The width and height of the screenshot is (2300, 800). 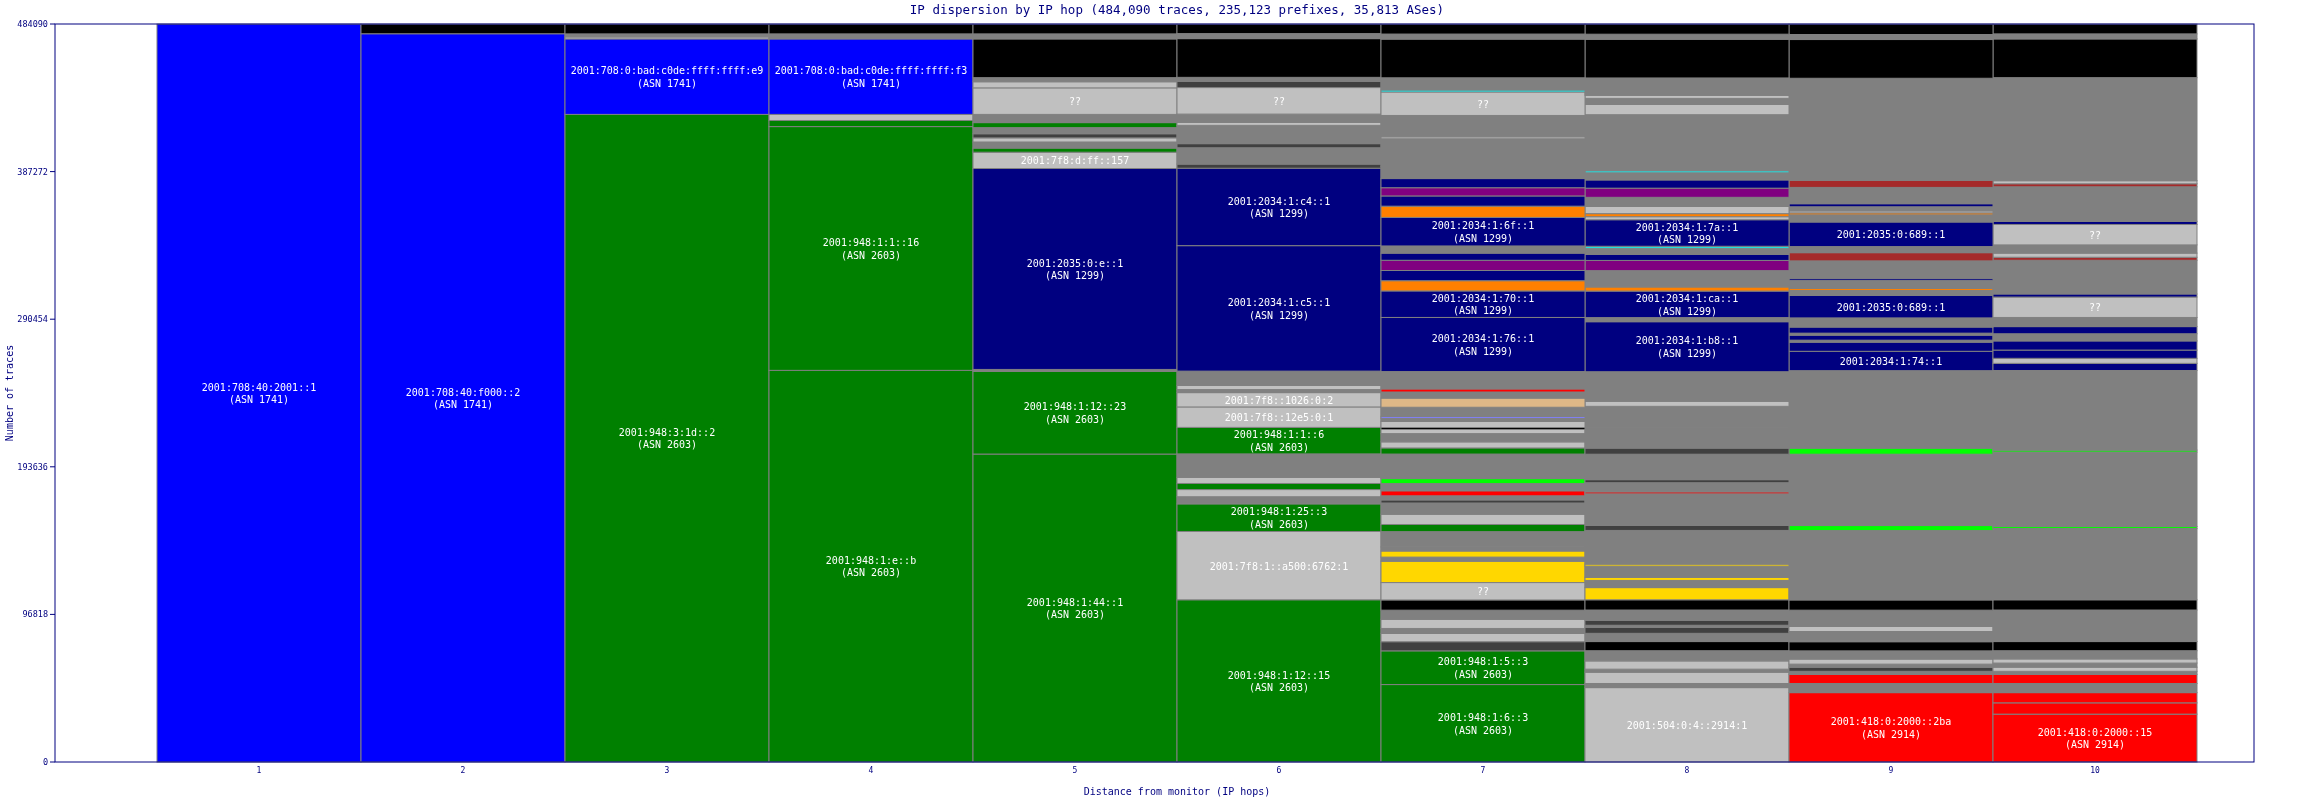 What do you see at coordinates (1279, 417) in the screenshot?
I see `data-label: 2001:7f8::12e5:0:1` at bounding box center [1279, 417].